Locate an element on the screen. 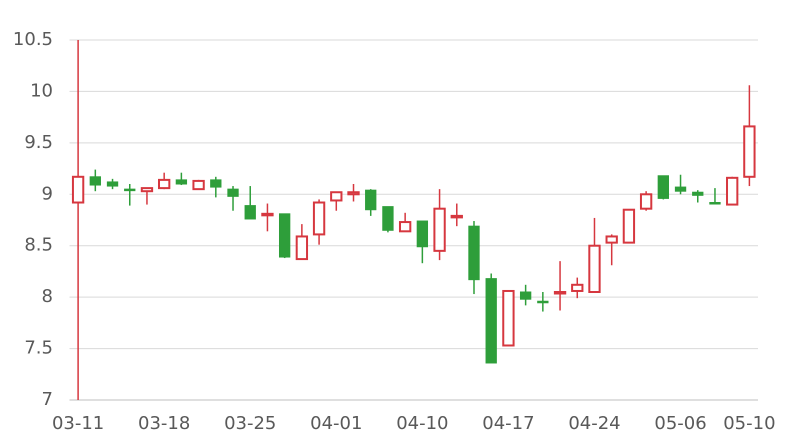  y-tick-label: 7.5 is located at coordinates (38, 348).